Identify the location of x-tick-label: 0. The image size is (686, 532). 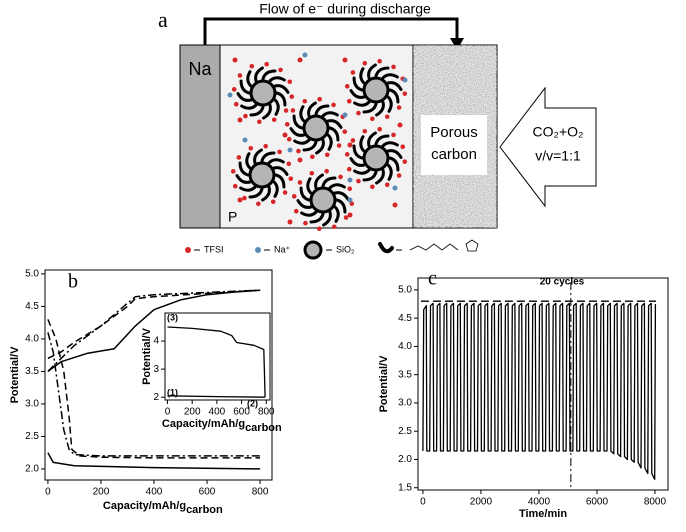
(423, 502).